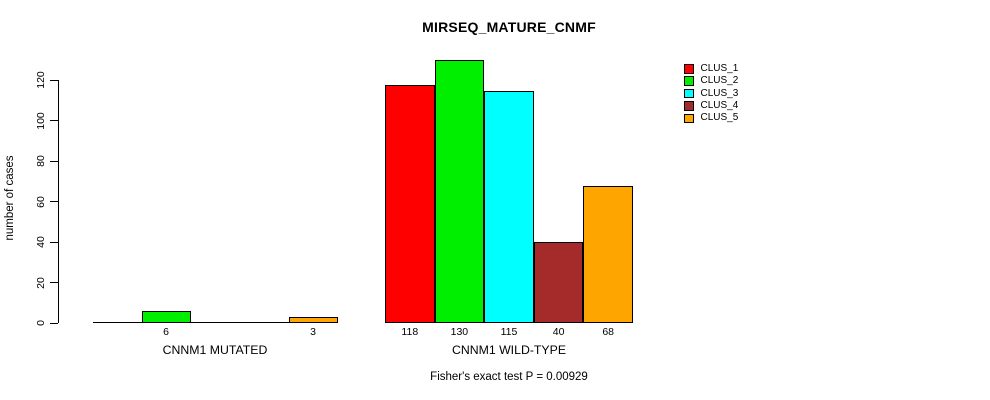 This screenshot has width=990, height=400. I want to click on legend-label: CLUS_3, so click(719, 93).